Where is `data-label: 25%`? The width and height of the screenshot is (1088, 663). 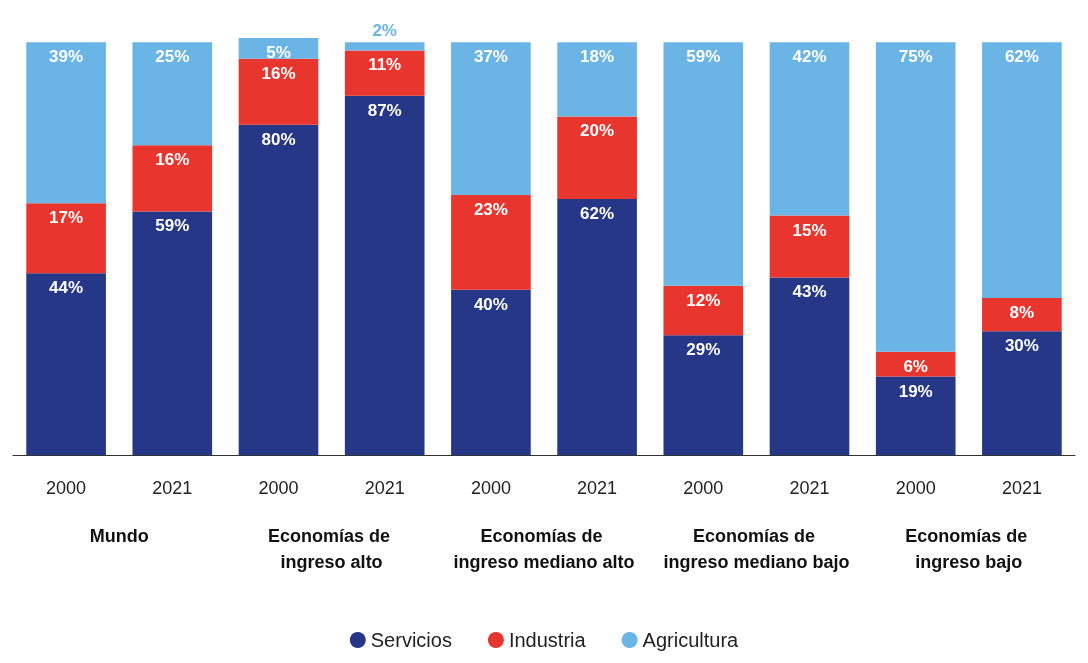 data-label: 25% is located at coordinates (172, 57).